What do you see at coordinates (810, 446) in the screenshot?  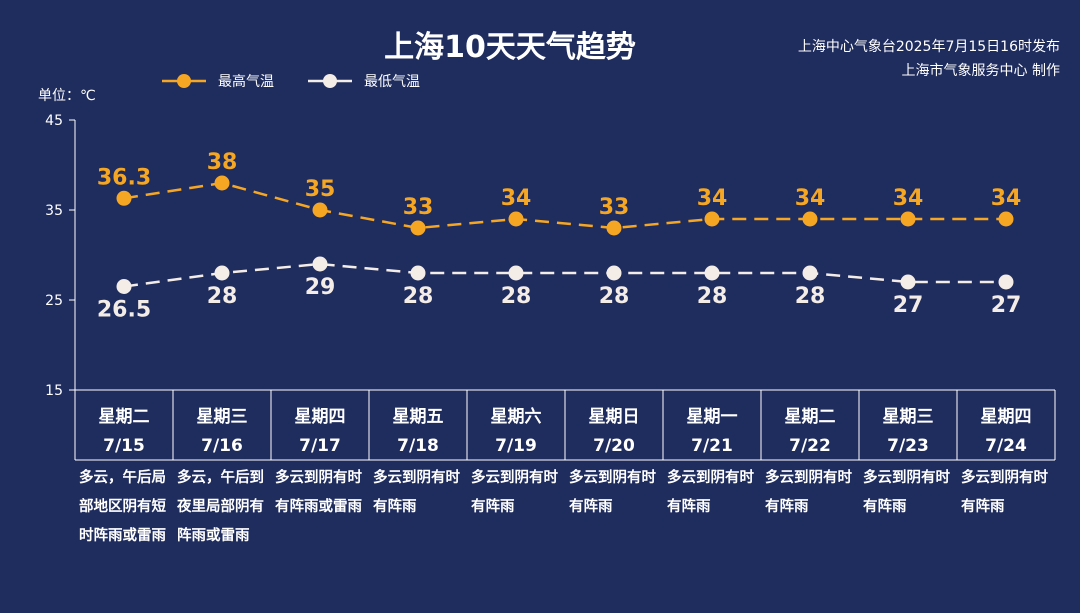 I see `date-label: 7/22` at bounding box center [810, 446].